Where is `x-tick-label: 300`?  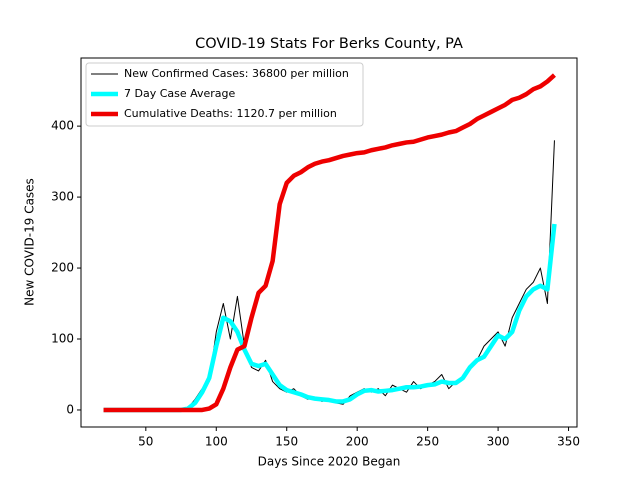
x-tick-label: 300 is located at coordinates (498, 442).